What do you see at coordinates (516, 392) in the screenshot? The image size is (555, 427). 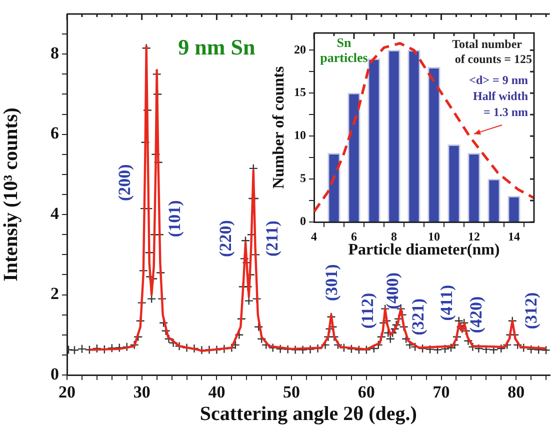 I see `x-tick-label: 80` at bounding box center [516, 392].